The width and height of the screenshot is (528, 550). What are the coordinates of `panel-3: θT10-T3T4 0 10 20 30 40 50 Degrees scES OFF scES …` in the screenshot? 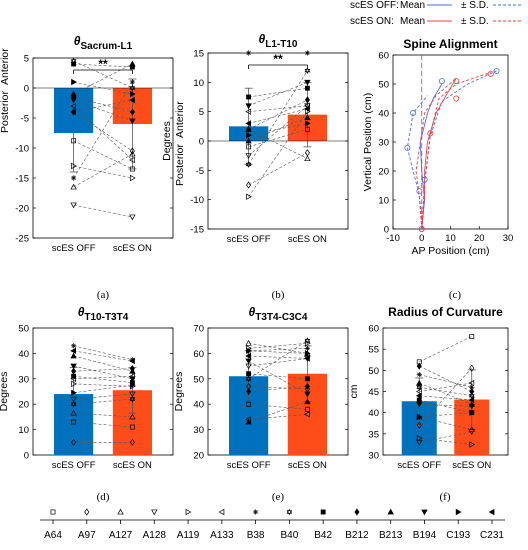 It's located at (87, 404).